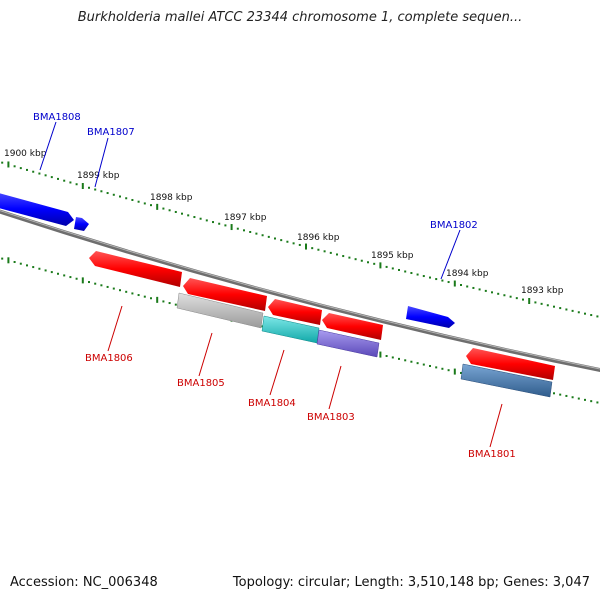 The width and height of the screenshot is (600, 600). I want to click on gene-bma1803, so click(352, 326).